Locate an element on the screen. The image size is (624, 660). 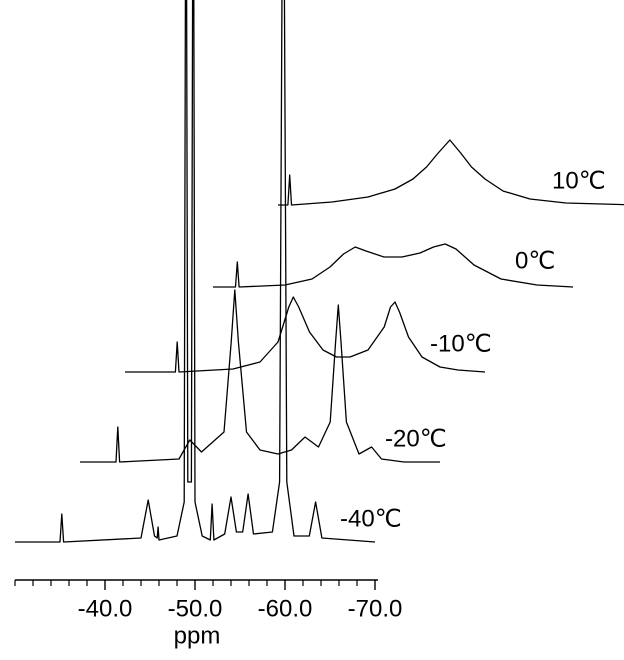
x-tick-label: -70.0 is located at coordinates (375, 608).